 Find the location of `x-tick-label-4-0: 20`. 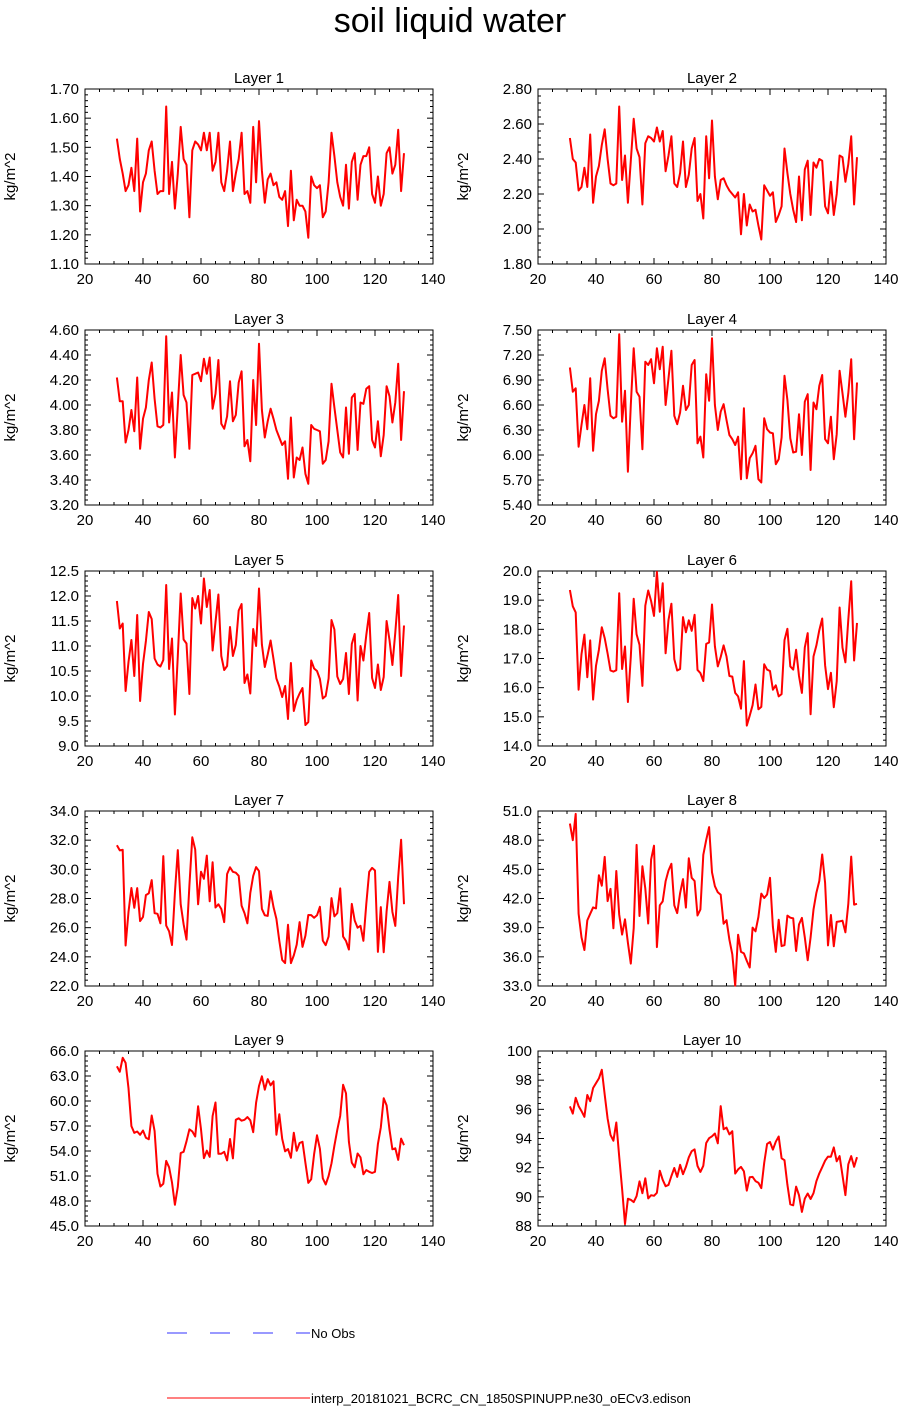

x-tick-label-4-0: 20 is located at coordinates (538, 520).